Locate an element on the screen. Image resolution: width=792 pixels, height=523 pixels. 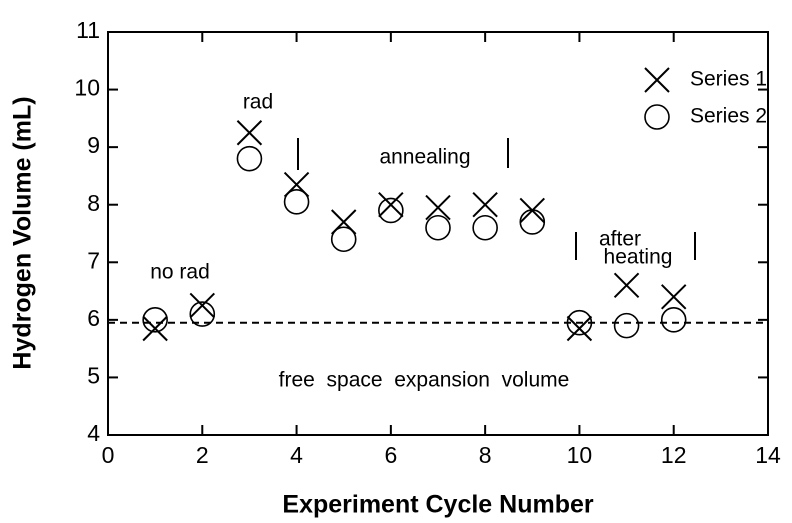
x-tick-label: 4 is located at coordinates (296, 455).